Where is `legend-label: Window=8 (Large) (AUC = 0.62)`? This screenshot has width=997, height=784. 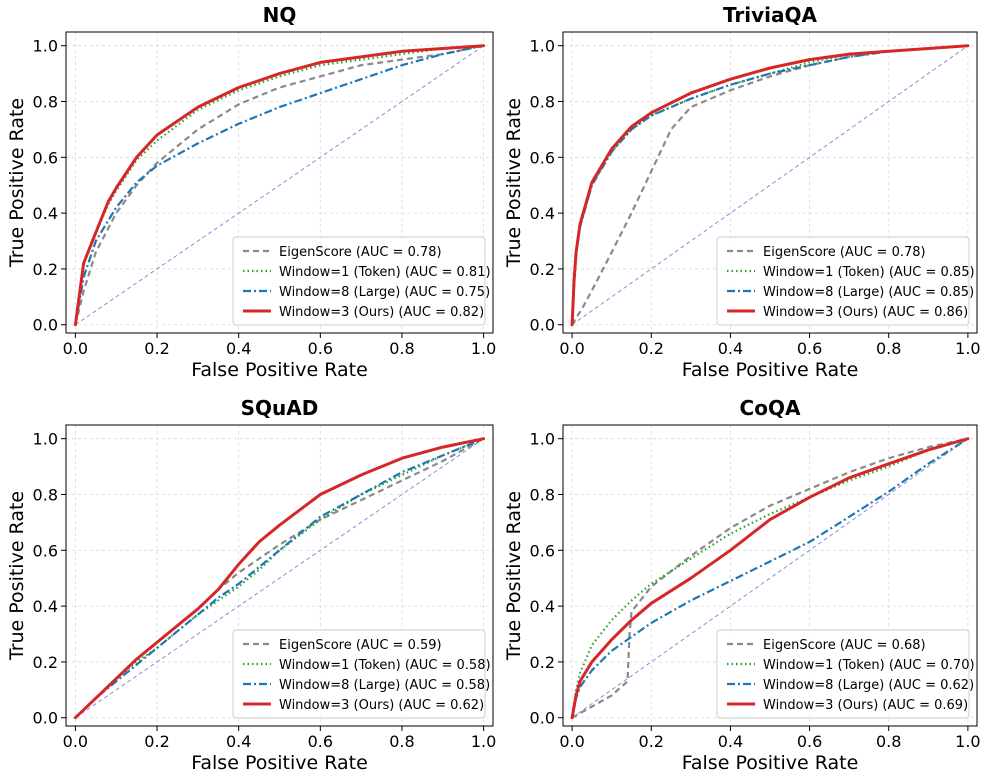
legend-label: Window=8 (Large) (AUC = 0.62) is located at coordinates (868, 685).